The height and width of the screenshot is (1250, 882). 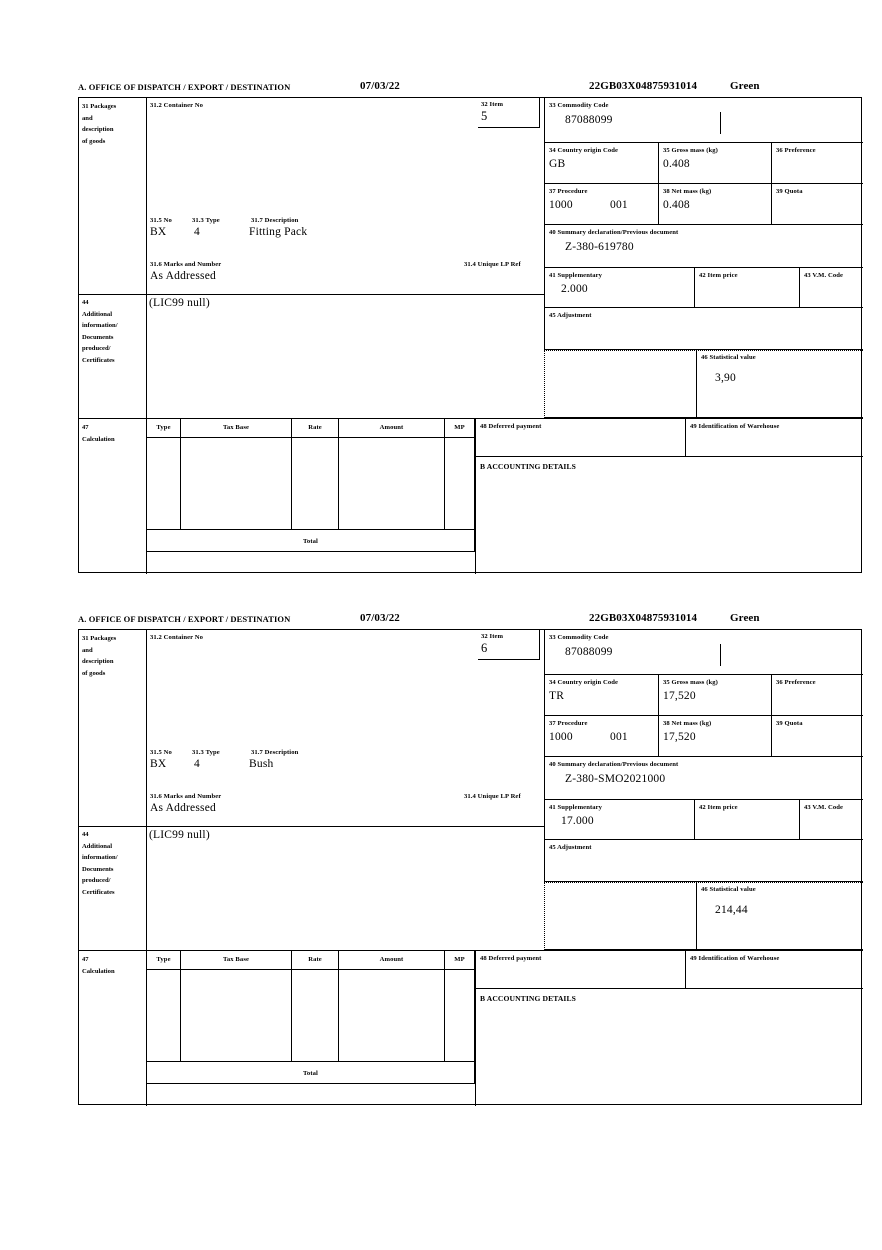 What do you see at coordinates (113, 728) in the screenshot?
I see `box-31-label-cell: 31 Packages and description of goods` at bounding box center [113, 728].